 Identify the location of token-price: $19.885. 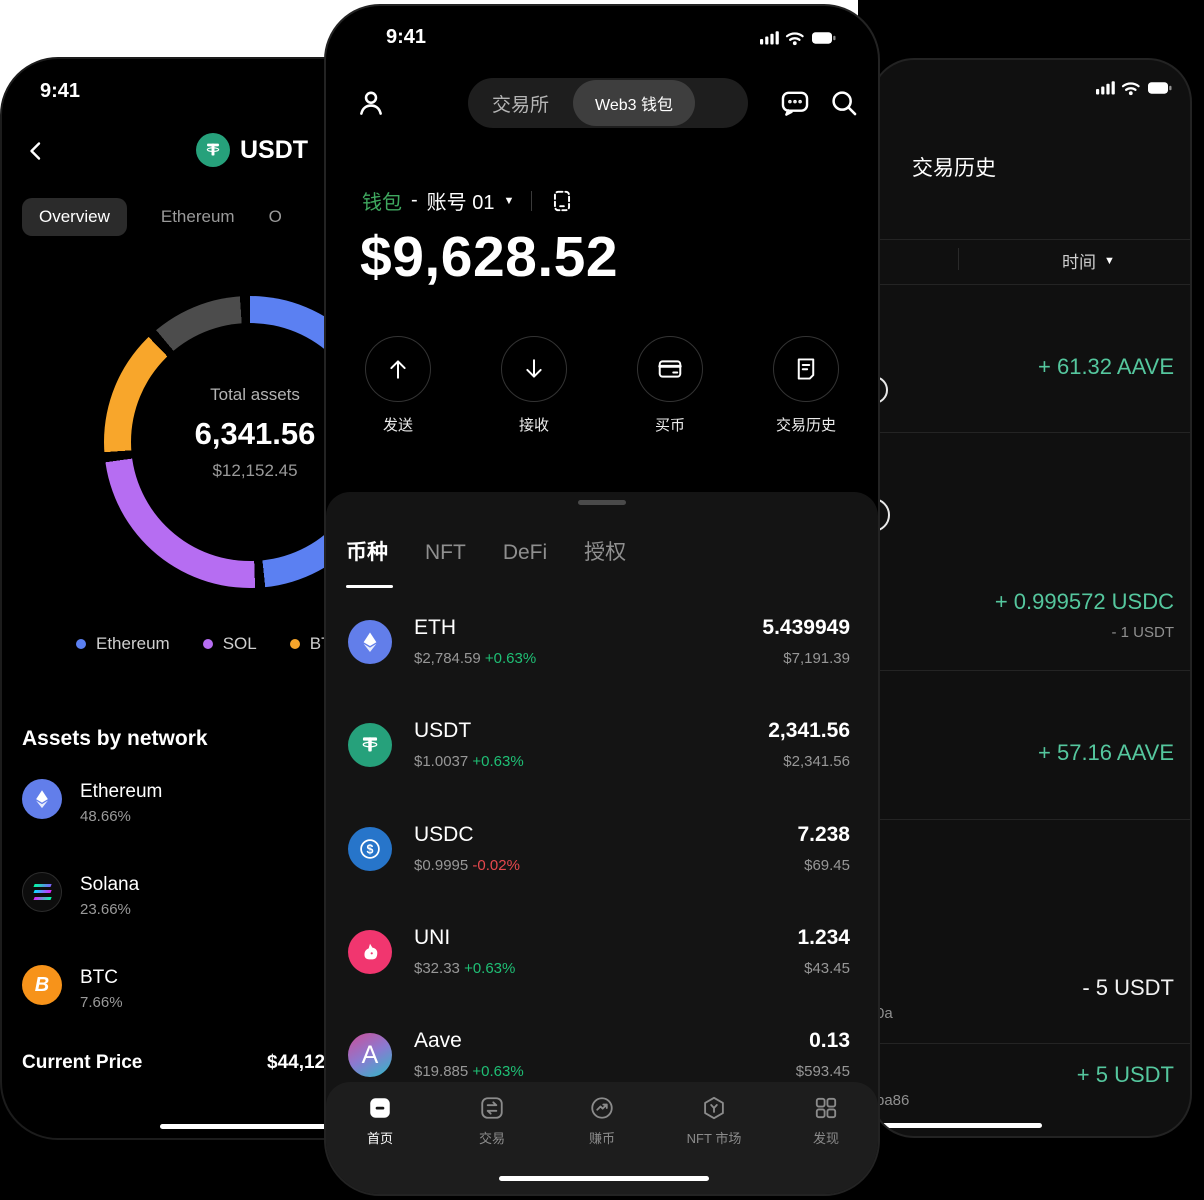
(441, 1071).